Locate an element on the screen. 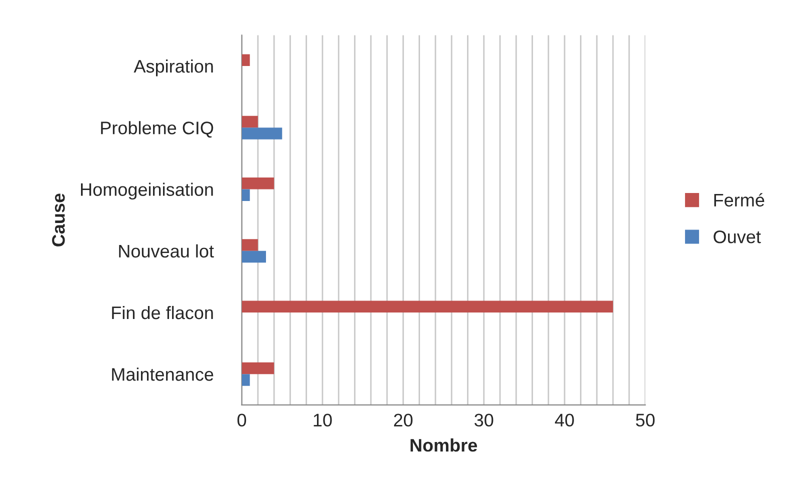  x-tick-label: 0 is located at coordinates (241, 420).